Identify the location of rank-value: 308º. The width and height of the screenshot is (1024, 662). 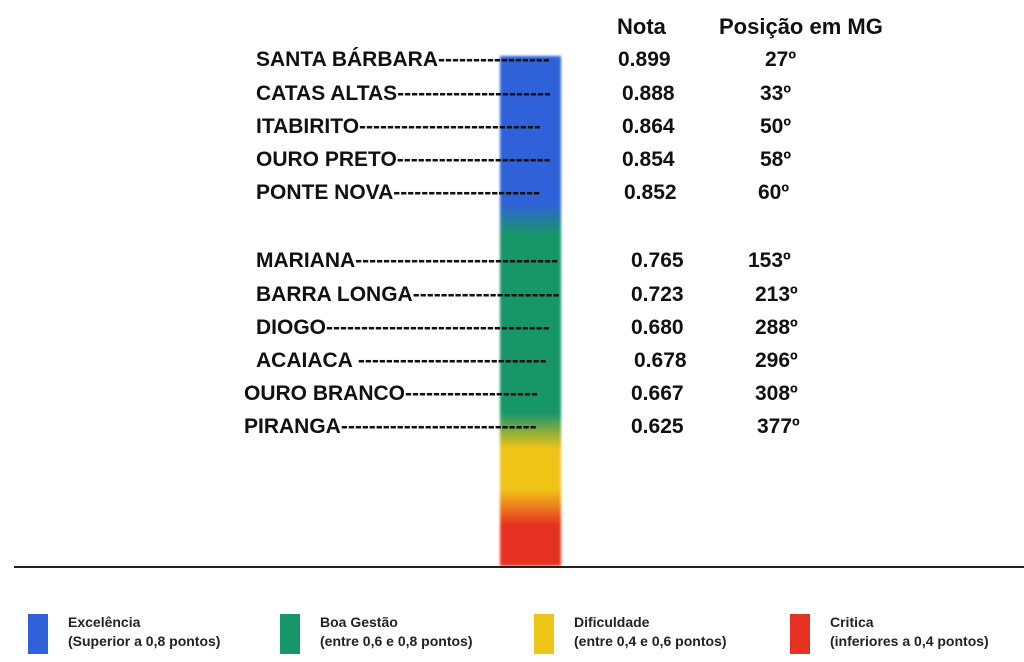
(776, 393).